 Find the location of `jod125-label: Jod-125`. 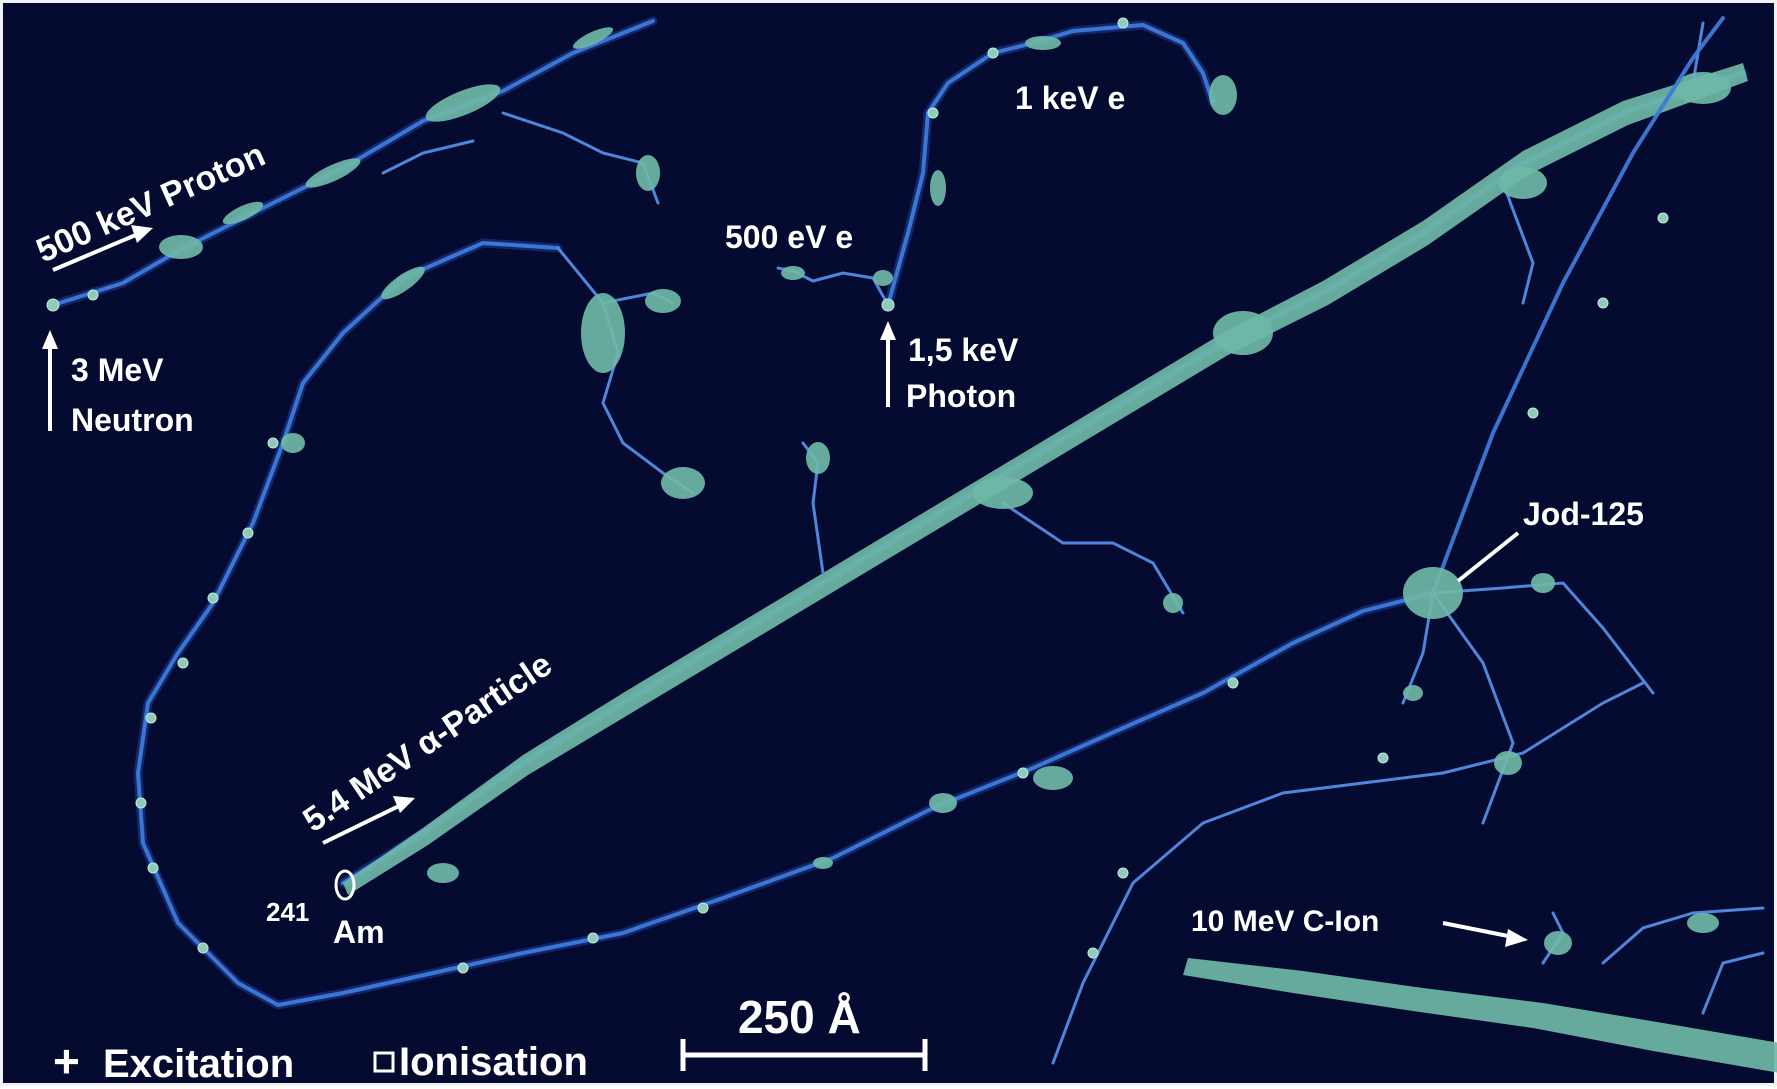

jod125-label: Jod-125 is located at coordinates (1583, 514).